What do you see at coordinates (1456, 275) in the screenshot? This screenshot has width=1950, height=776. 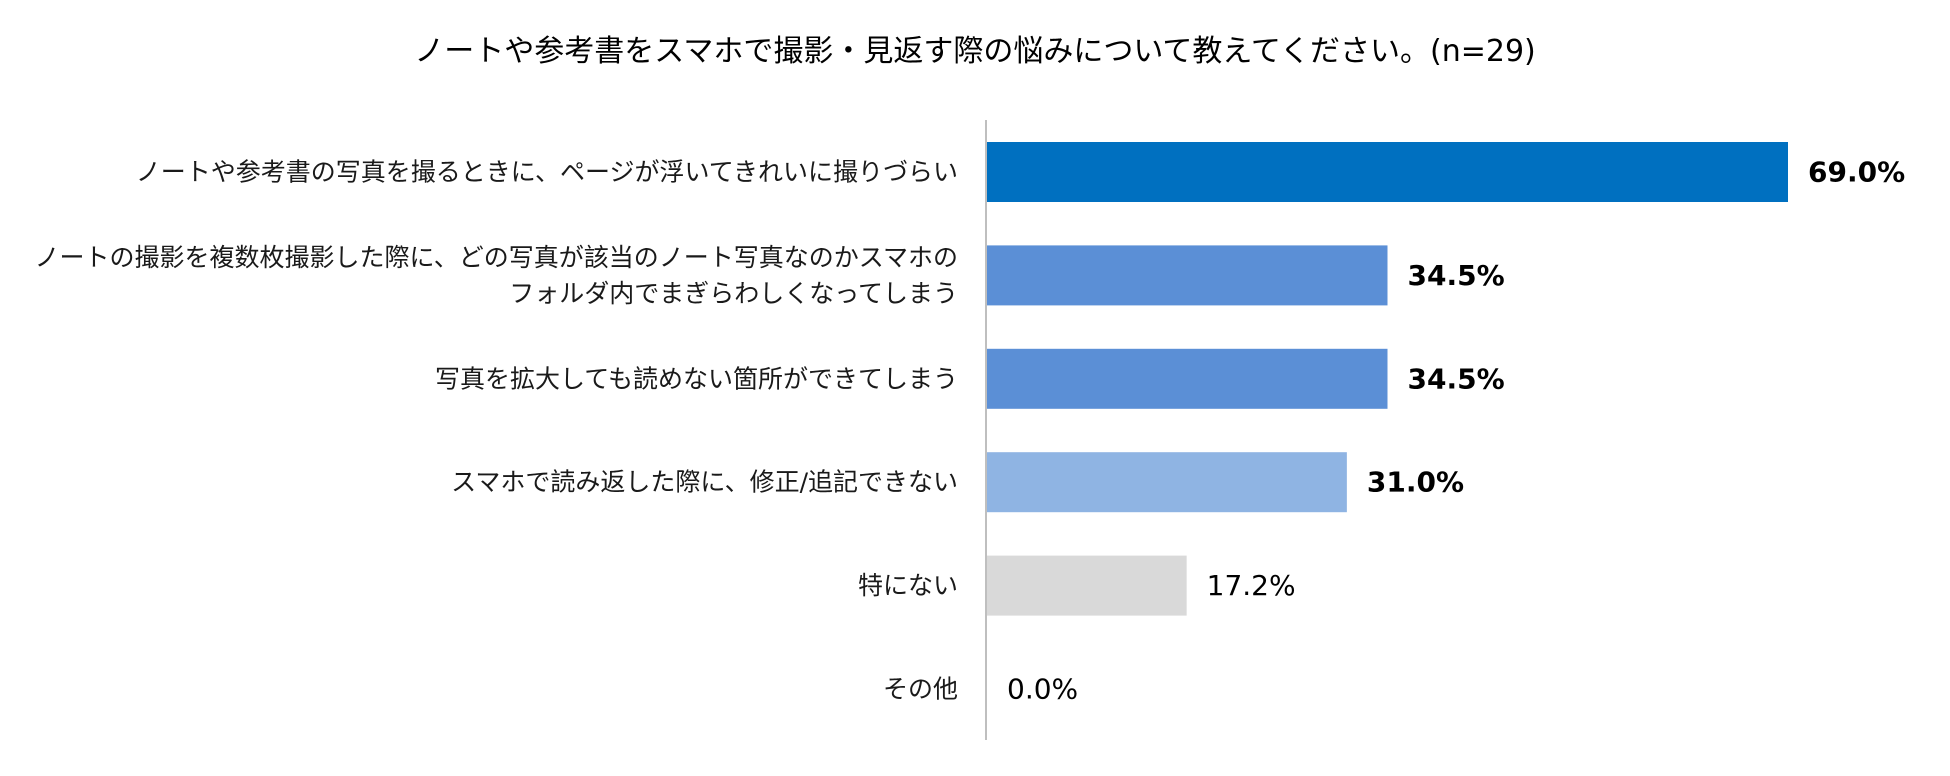 I see `value-label-1: 34.5%` at bounding box center [1456, 275].